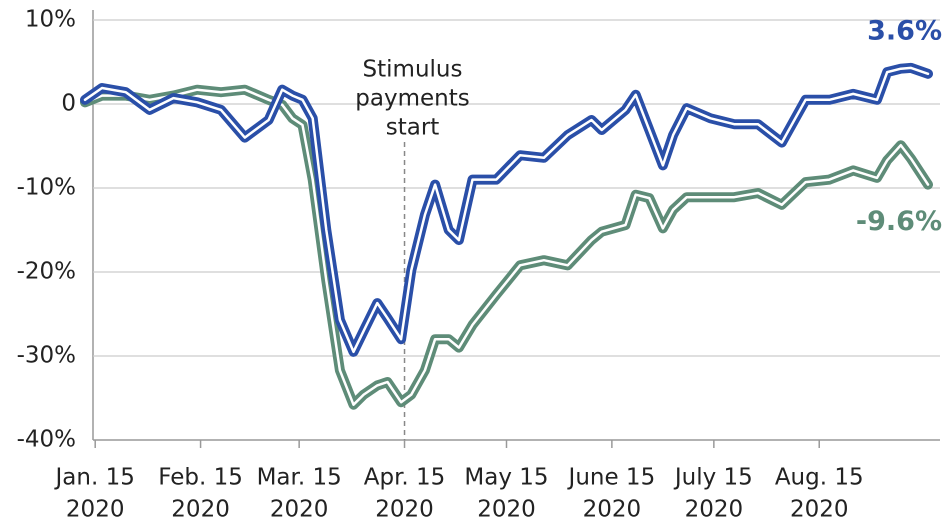  I want to click on x-tick-label: Mar. 15, so click(299, 478).